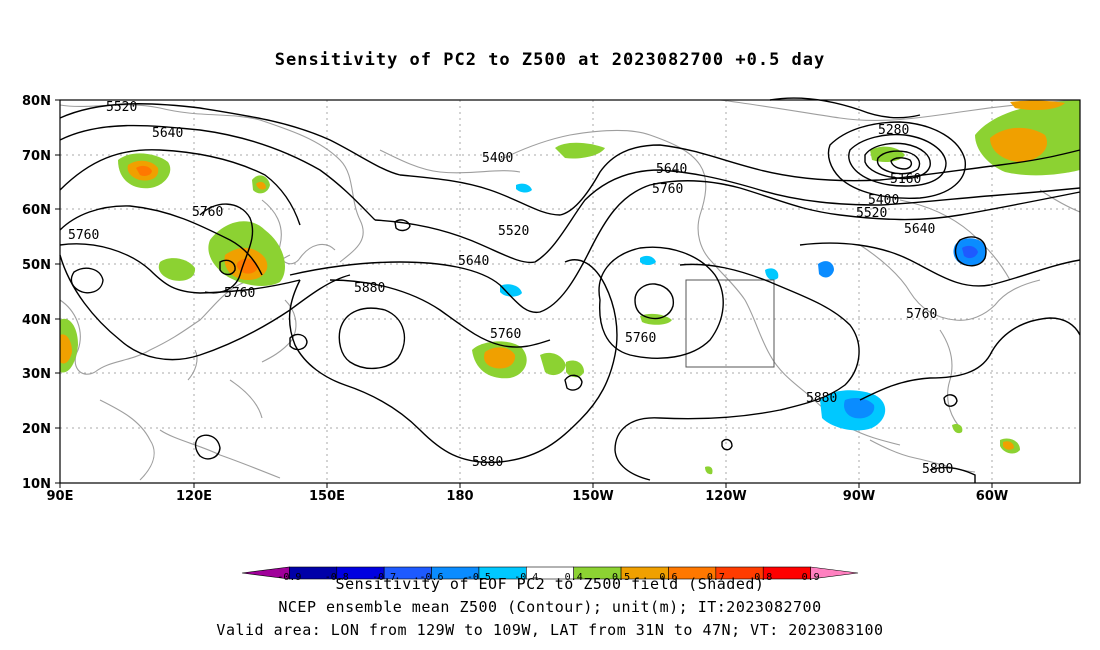 The height and width of the screenshot is (650, 1100). What do you see at coordinates (36, 374) in the screenshot?
I see `lat-label: 30N` at bounding box center [36, 374].